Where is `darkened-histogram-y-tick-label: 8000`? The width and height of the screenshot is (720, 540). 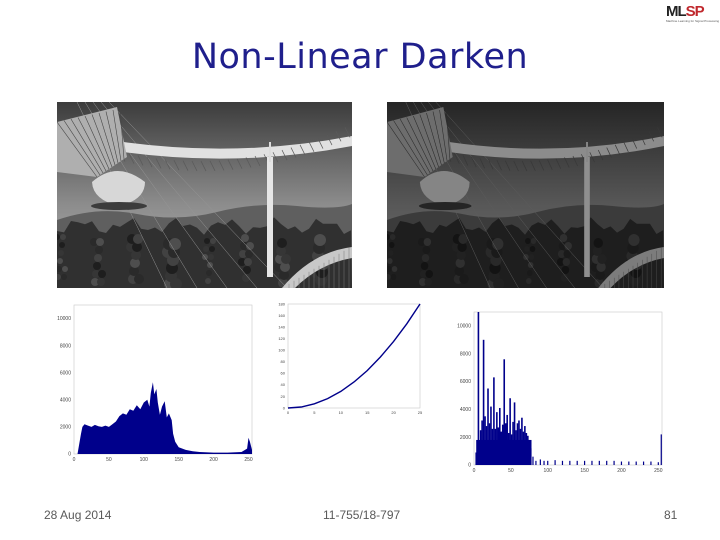
darkened-histogram-y-tick-label: 8000 is located at coordinates (465, 354).